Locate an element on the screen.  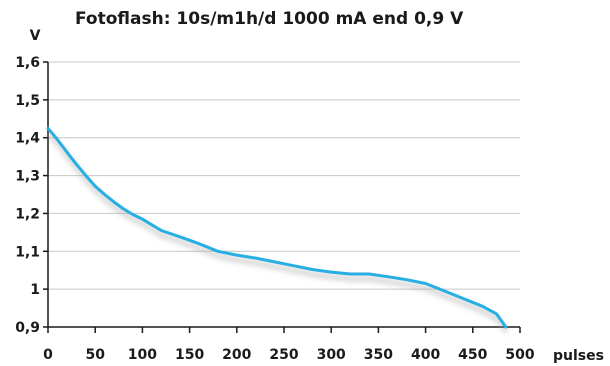
y-tick-label: 1,3 is located at coordinates (27, 177).